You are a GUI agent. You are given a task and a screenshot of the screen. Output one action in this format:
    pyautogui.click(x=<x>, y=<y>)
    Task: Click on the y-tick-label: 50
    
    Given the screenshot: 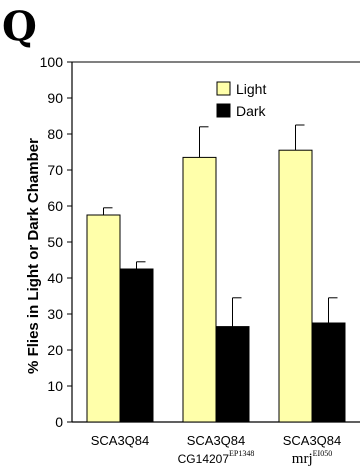 What is the action you would take?
    pyautogui.click(x=55, y=242)
    